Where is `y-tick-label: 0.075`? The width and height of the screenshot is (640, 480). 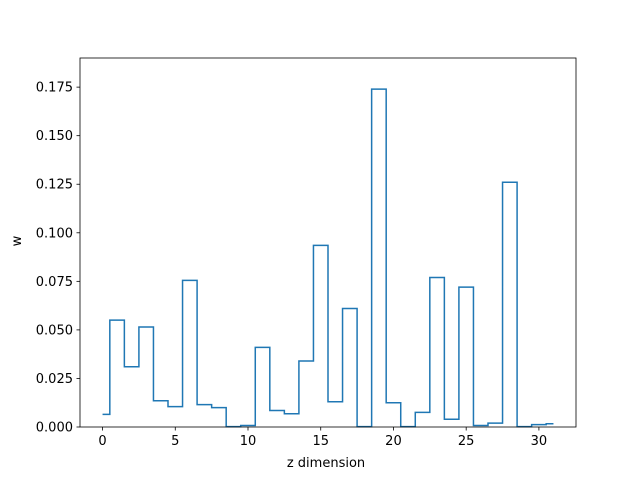
y-tick-label: 0.075 is located at coordinates (54, 282).